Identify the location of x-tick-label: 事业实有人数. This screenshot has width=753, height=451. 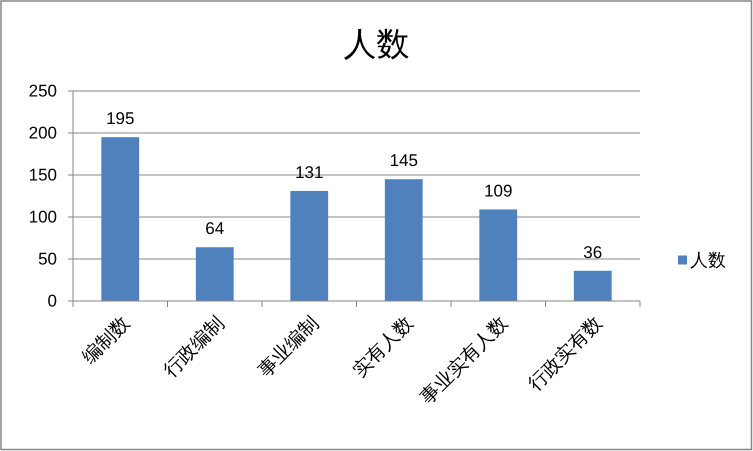
(464, 360).